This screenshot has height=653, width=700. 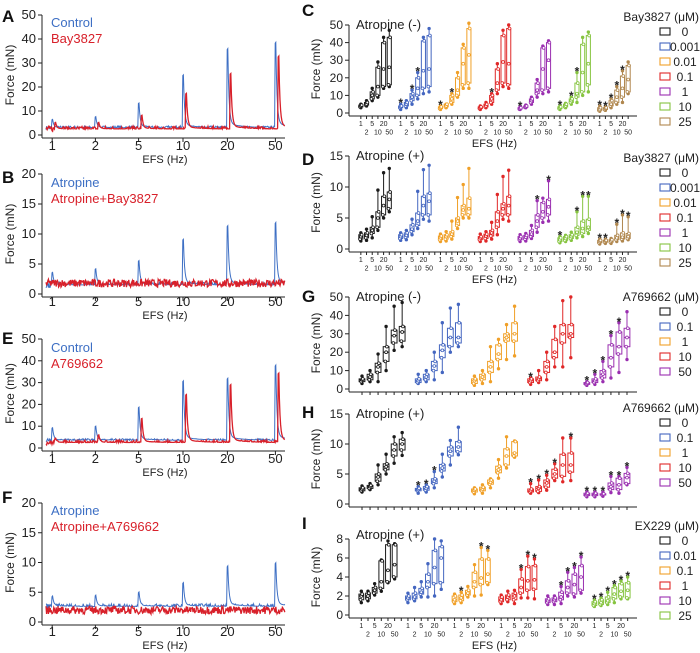 I want to click on panel-letter: B, so click(x=8, y=177).